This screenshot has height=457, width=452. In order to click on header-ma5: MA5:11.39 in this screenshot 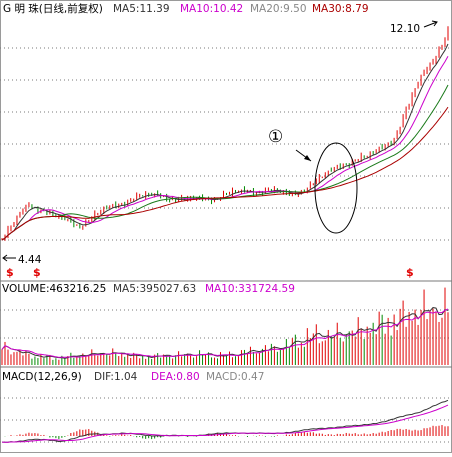, I will do `click(141, 9)`.